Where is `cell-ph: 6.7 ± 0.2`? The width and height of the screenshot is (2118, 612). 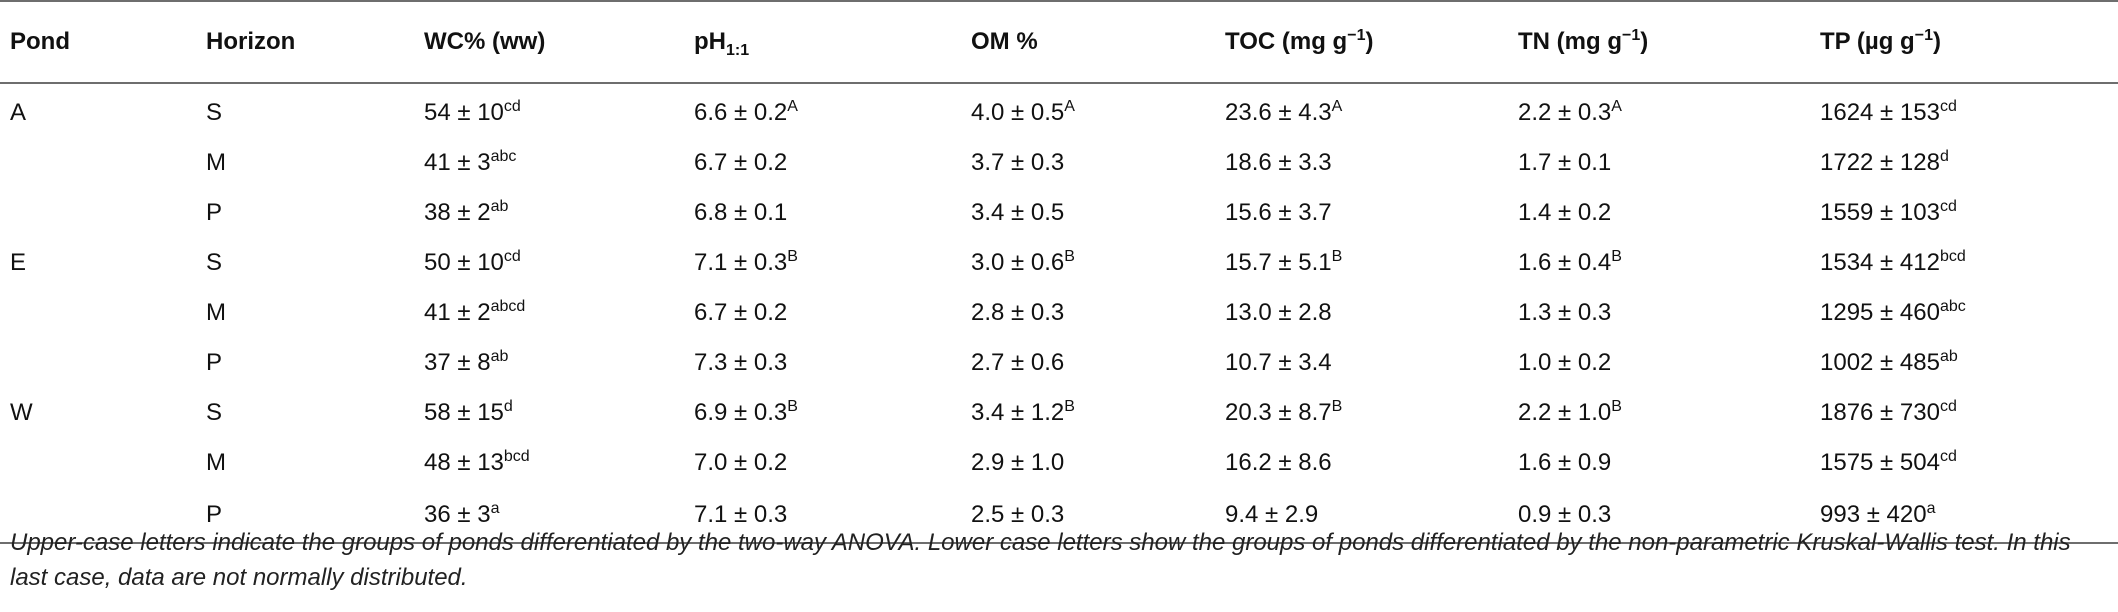
cell-ph: 6.7 ± 0.2 is located at coordinates (822, 163).